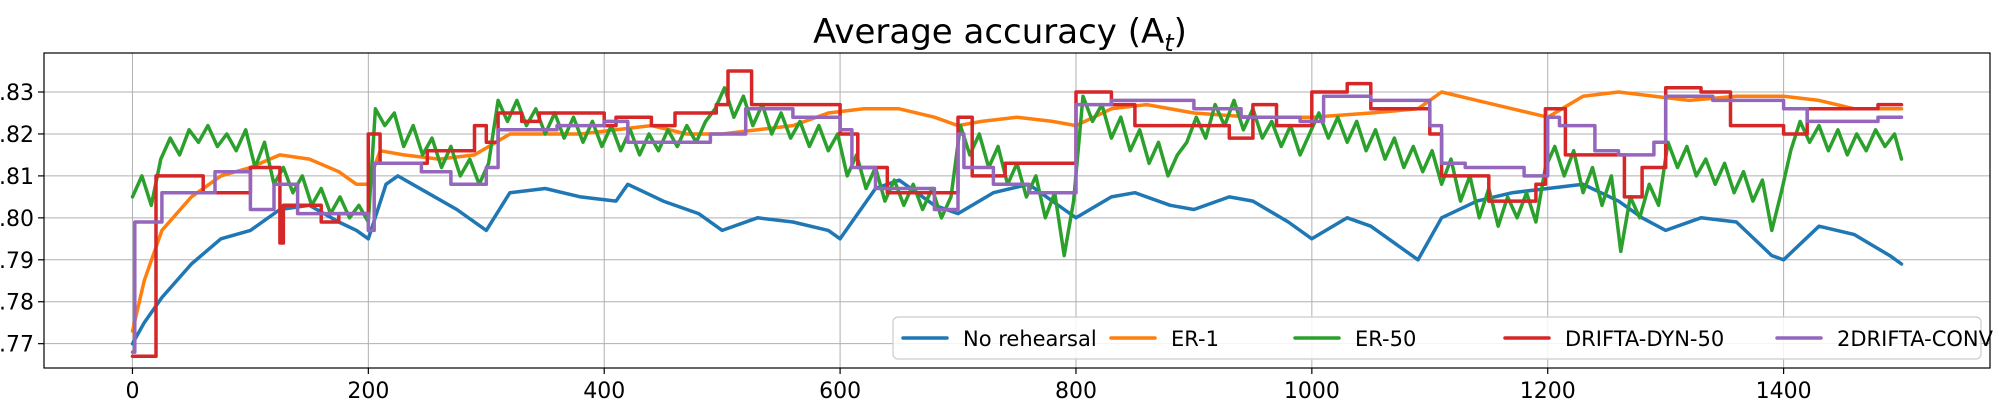  I want to click on y-tick-label: .82, so click(17, 135).